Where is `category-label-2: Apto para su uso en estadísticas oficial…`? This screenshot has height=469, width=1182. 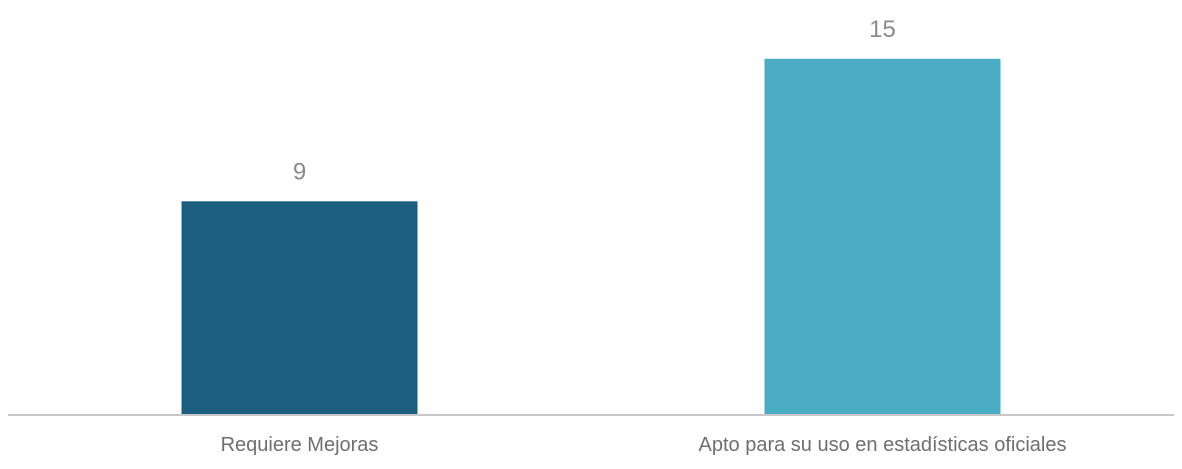 category-label-2: Apto para su uso en estadísticas oficial… is located at coordinates (883, 445).